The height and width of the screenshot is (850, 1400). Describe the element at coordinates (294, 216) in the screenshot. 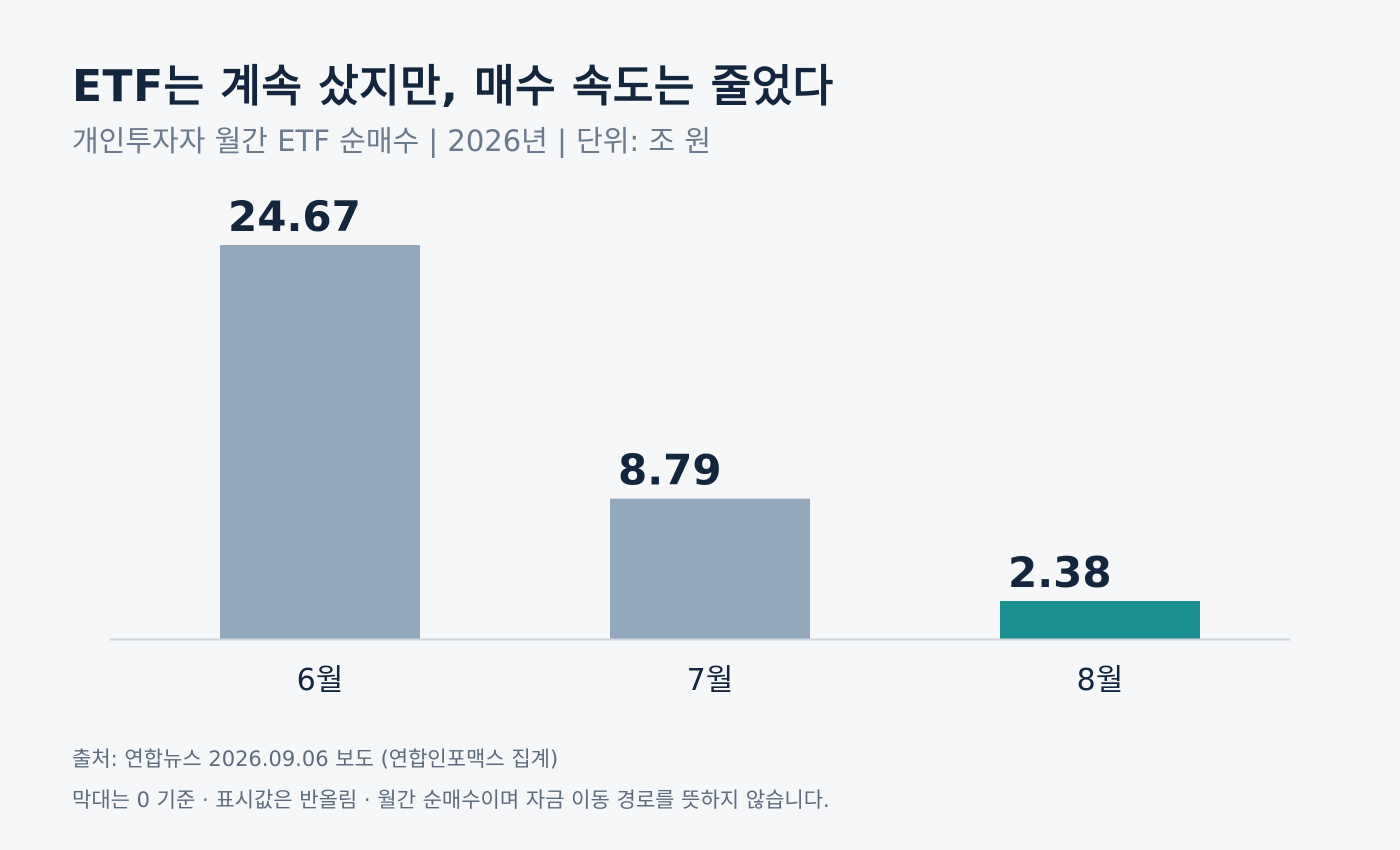

I see `value-label-1: 24.67` at that location.